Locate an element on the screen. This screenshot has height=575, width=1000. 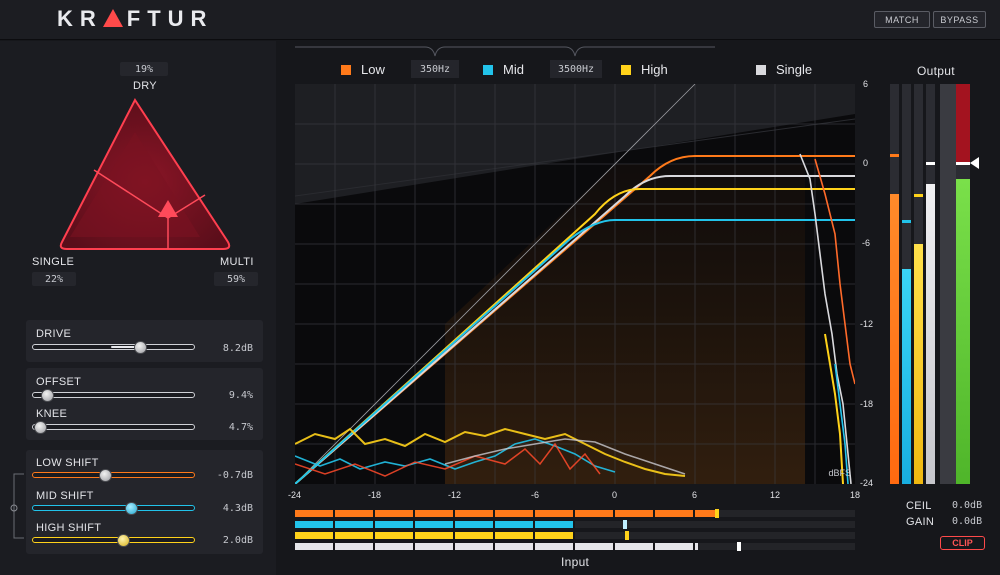
output-meter-master is located at coordinates (963, 284).